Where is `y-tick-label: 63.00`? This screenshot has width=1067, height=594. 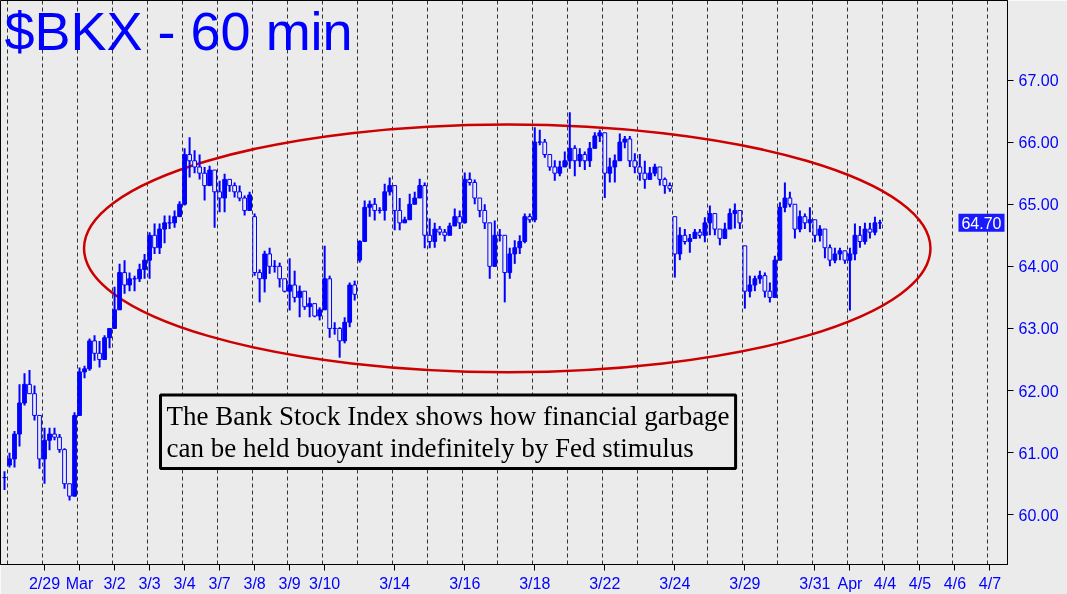 y-tick-label: 63.00 is located at coordinates (1038, 329).